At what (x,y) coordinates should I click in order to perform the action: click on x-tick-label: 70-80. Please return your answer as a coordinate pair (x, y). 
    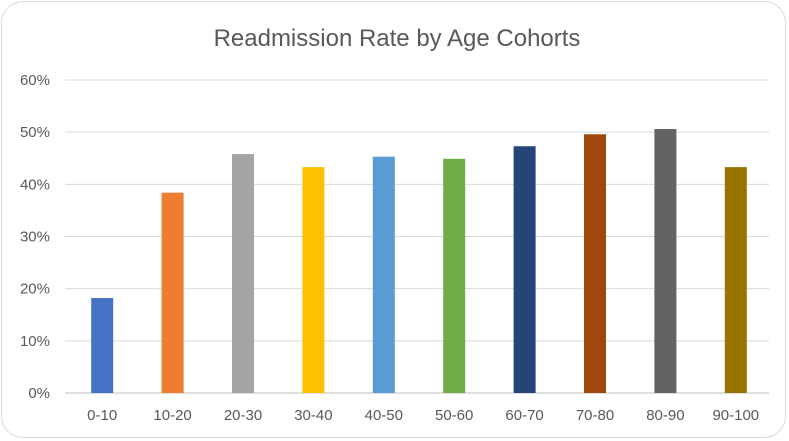
    Looking at the image, I should click on (595, 415).